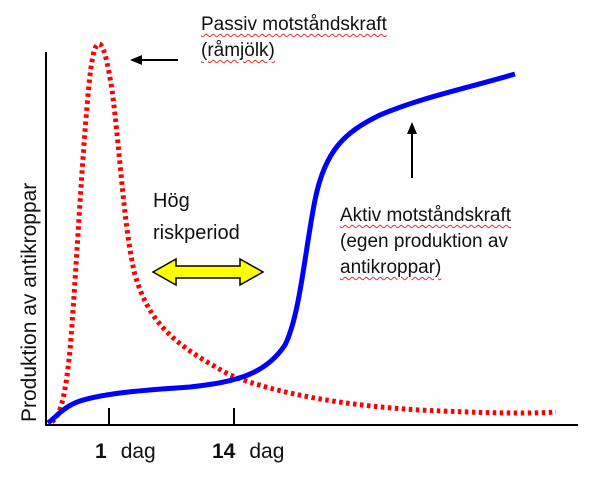 The image size is (596, 478). I want to click on active-label-line-2: (egen produktion av, so click(424, 241).